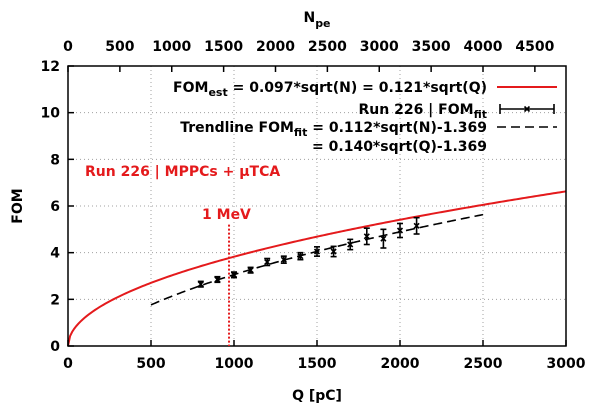  Describe the element at coordinates (330, 89) in the screenshot. I see `legend-label-fom-est: FOMest = 0.097*sqrt(N) = 0.121*sqrt(Q)` at that location.